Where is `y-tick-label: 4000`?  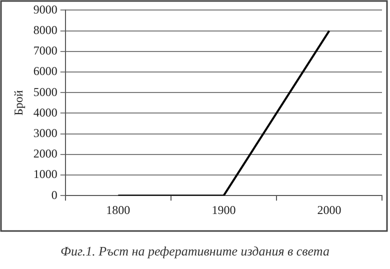
y-tick-label: 4000 is located at coordinates (45, 112).